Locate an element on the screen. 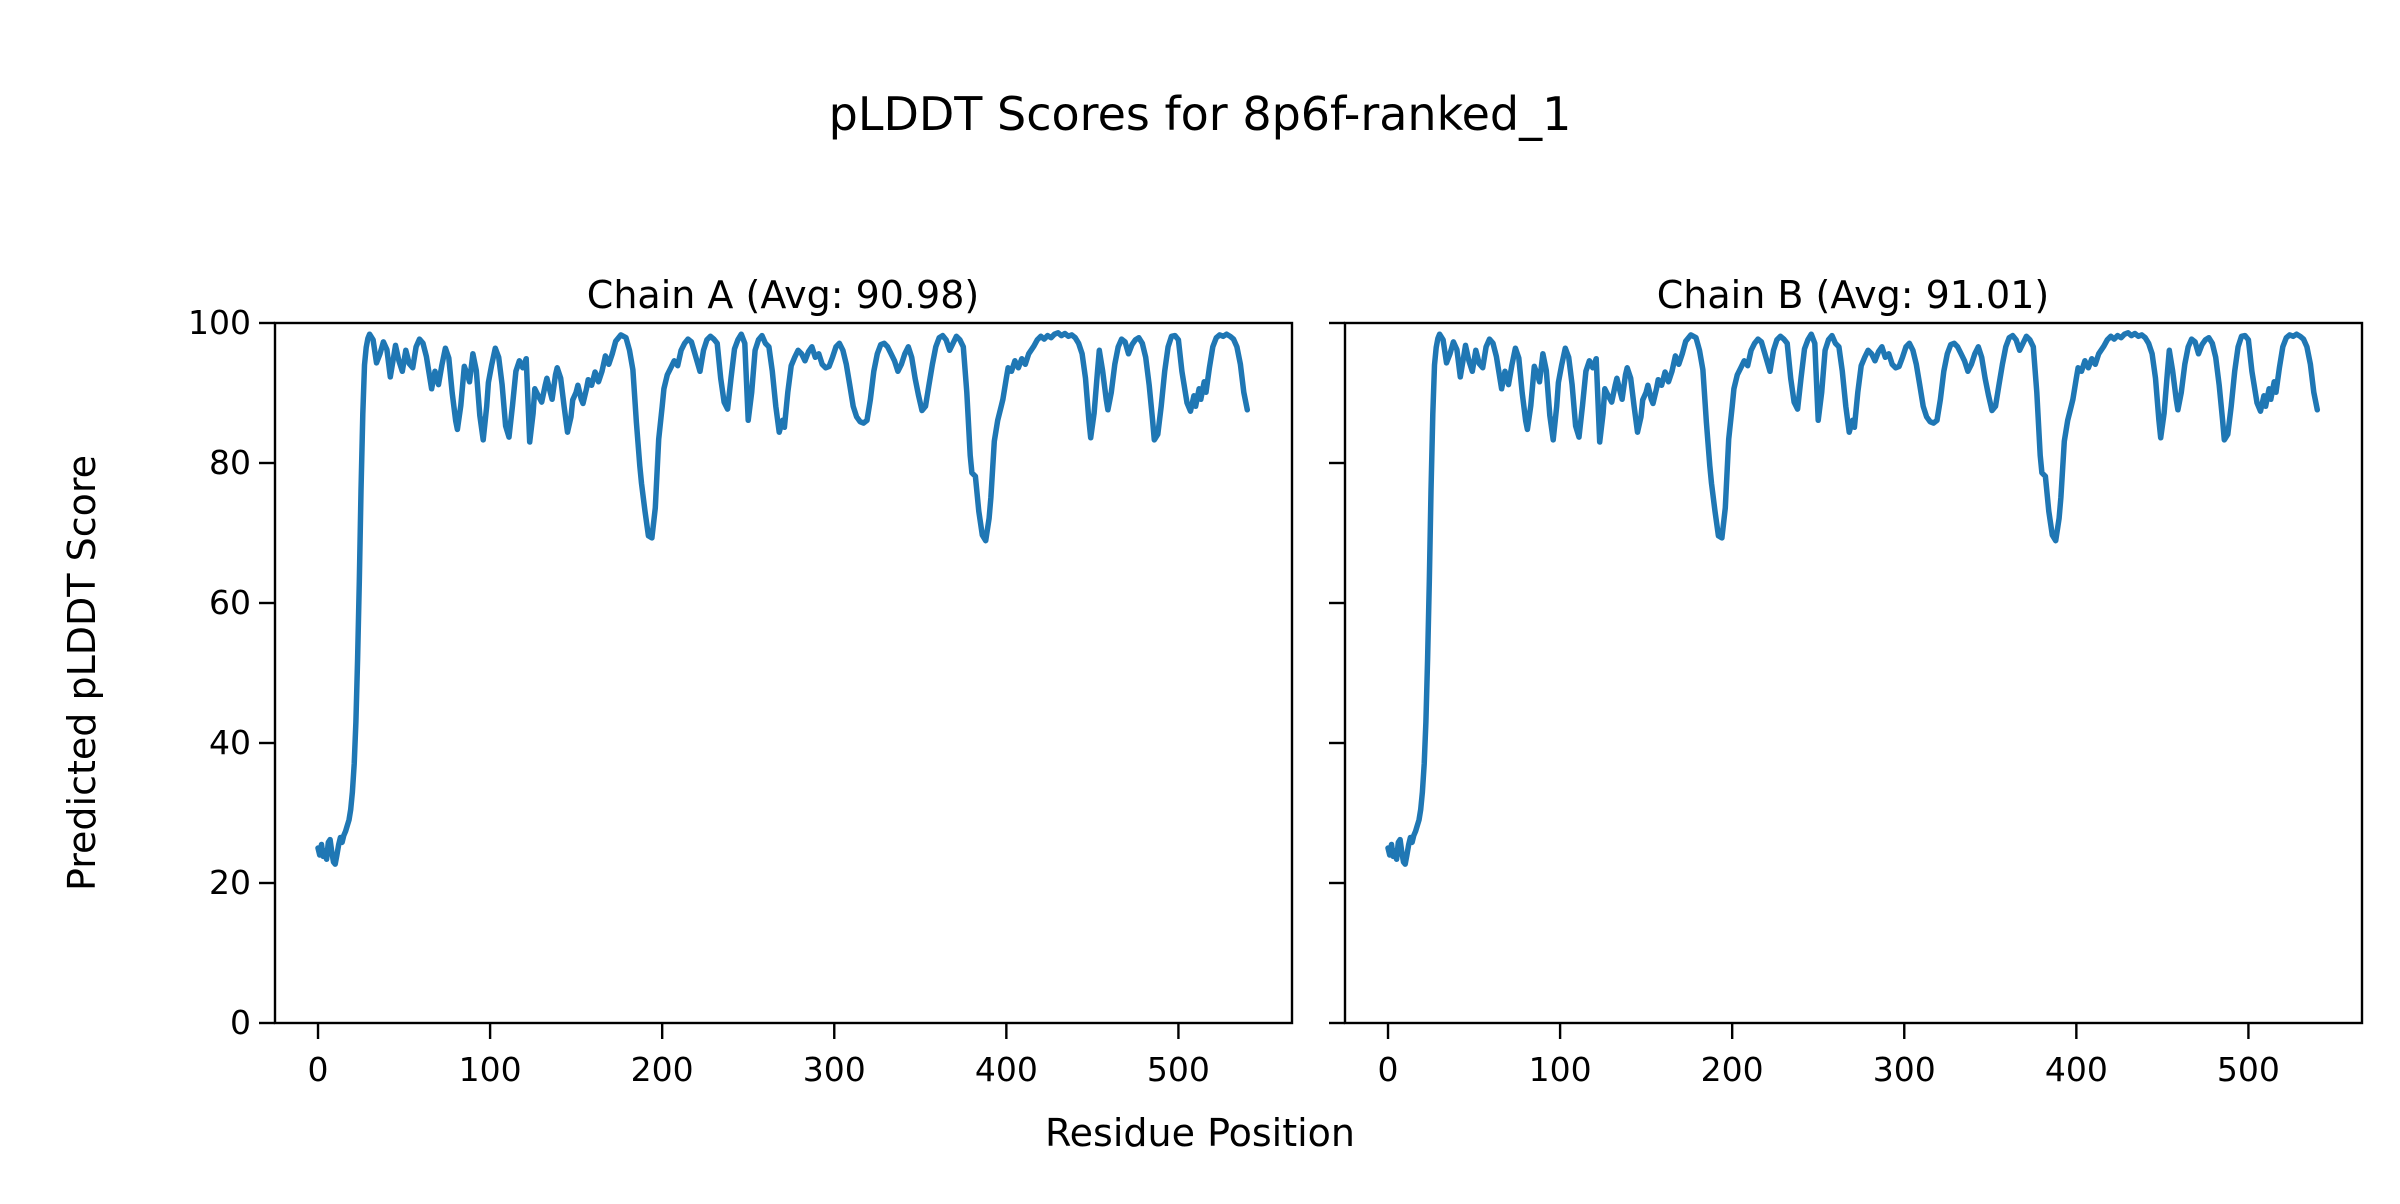 This screenshot has width=2400, height=1204. y-tick-label: 100 is located at coordinates (219, 322).